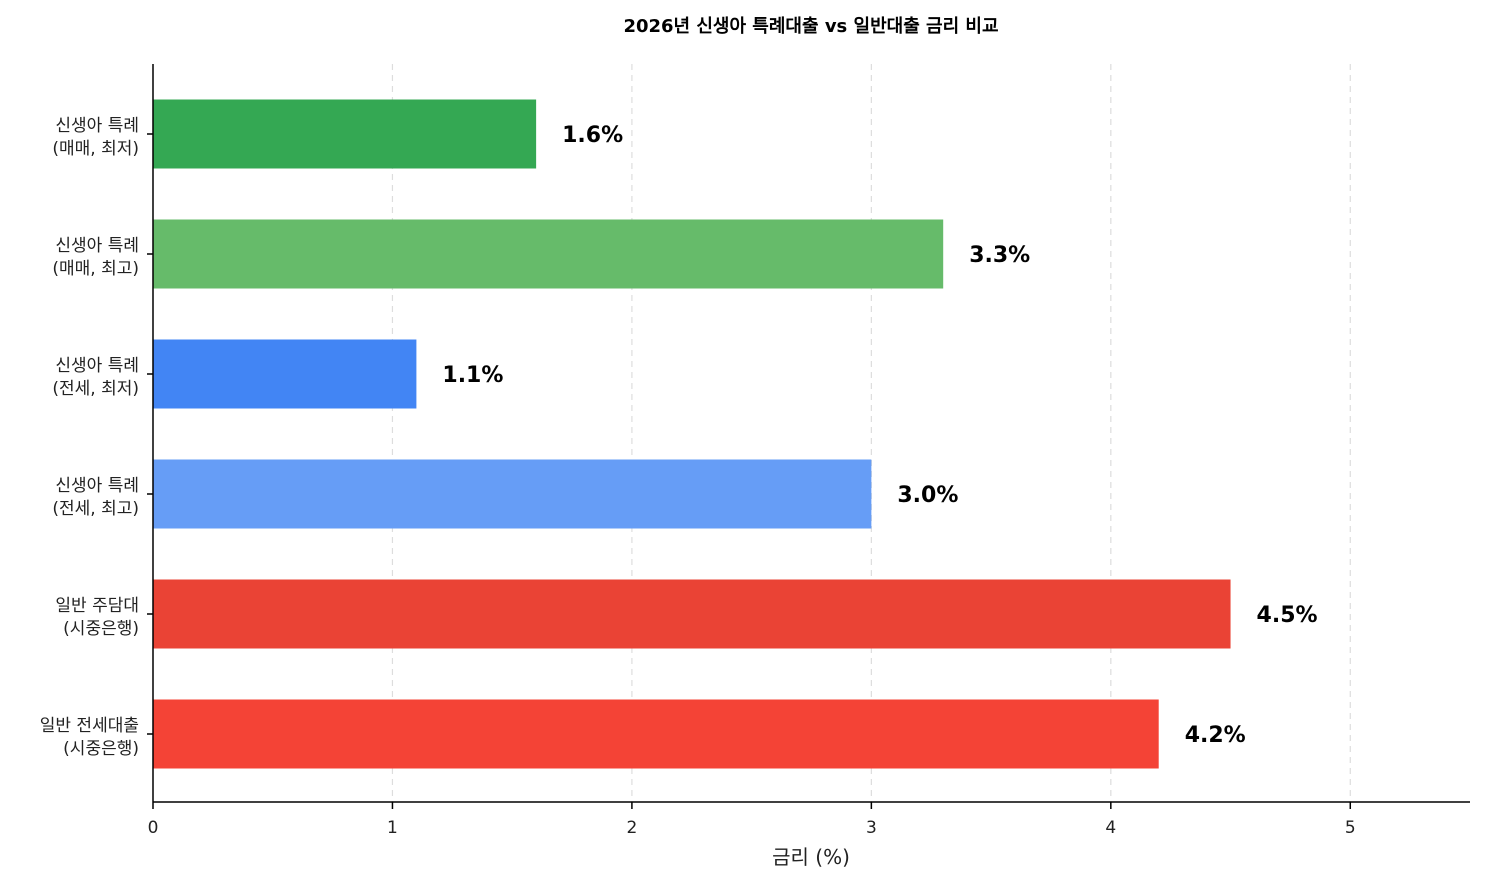 This screenshot has height=885, width=1485. Describe the element at coordinates (811, 857) in the screenshot. I see `x-axis-label: 금리 (%)` at that location.